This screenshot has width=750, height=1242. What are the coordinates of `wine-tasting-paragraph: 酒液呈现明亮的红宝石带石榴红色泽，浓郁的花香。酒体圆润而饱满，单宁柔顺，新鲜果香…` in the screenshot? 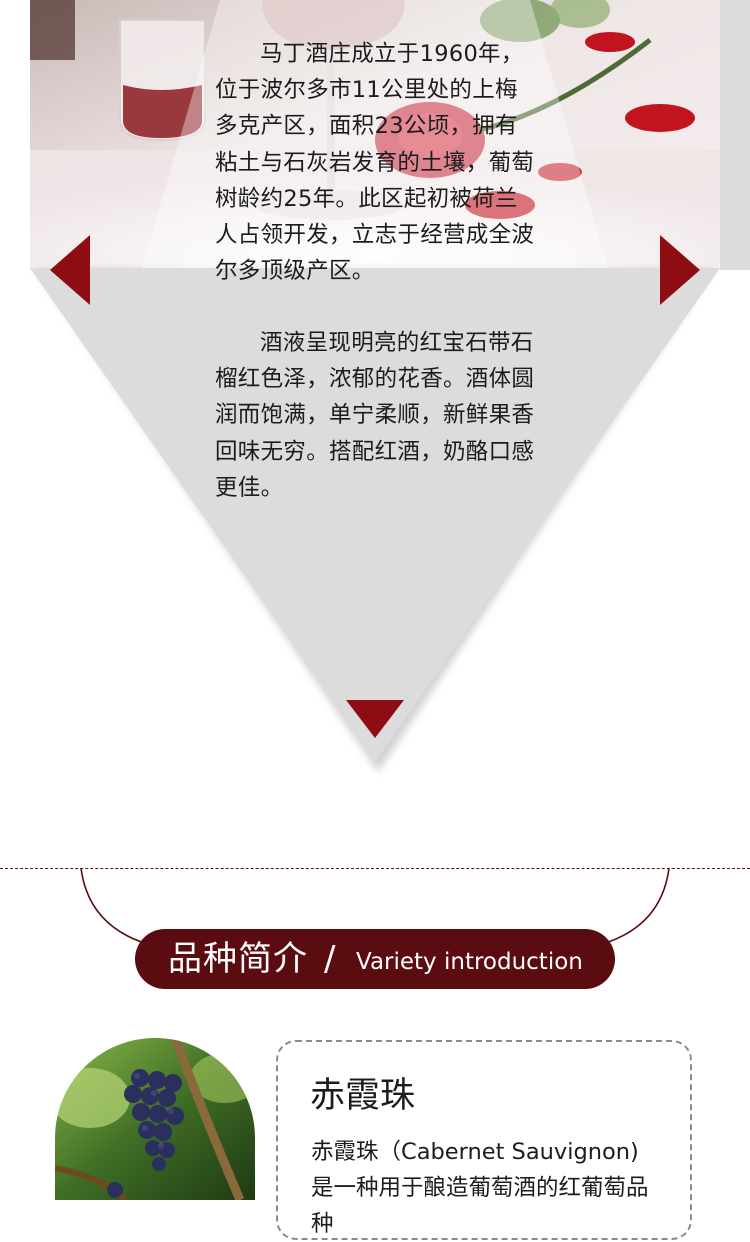 It's located at (375, 415).